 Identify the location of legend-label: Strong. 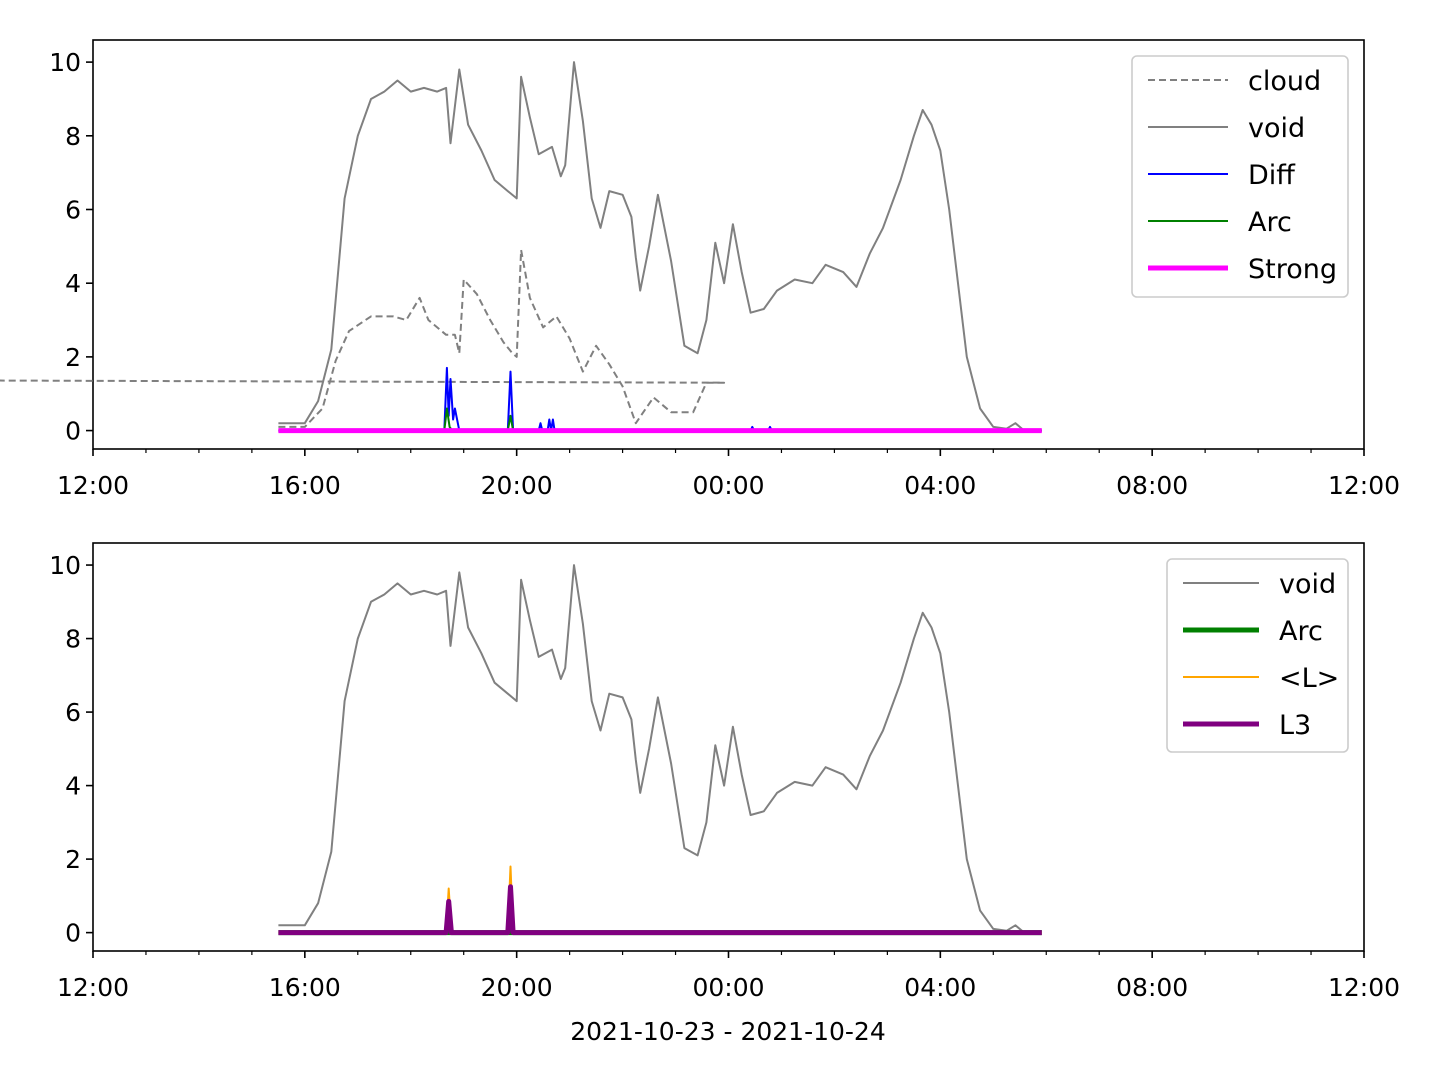
(1292, 269).